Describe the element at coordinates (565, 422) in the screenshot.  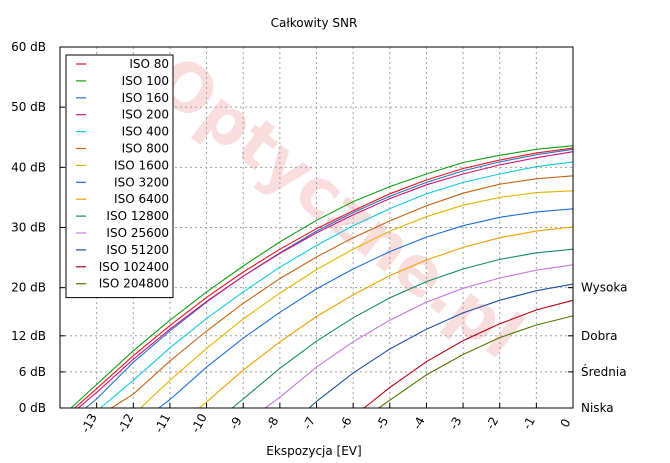
I see `x-tick-label: 0` at that location.